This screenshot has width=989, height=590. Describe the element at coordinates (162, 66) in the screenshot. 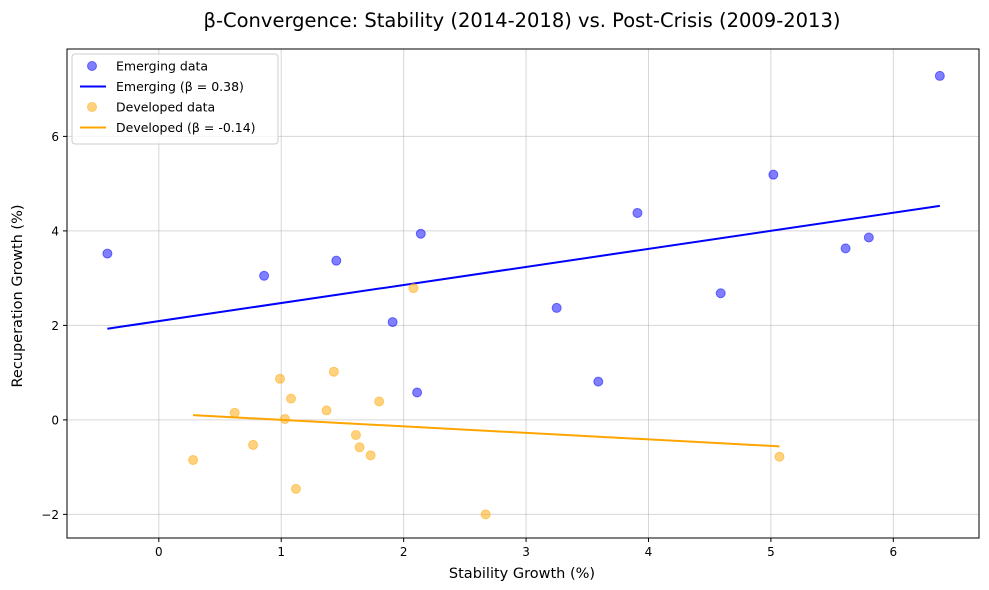

I see `legend-label: Emerging data` at that location.